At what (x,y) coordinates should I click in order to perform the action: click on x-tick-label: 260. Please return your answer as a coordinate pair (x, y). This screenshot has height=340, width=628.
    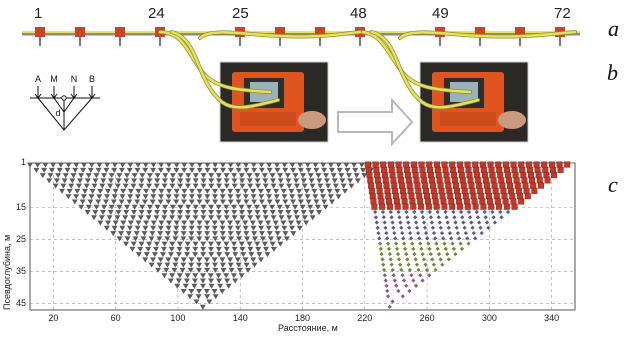
    Looking at the image, I should click on (427, 318).